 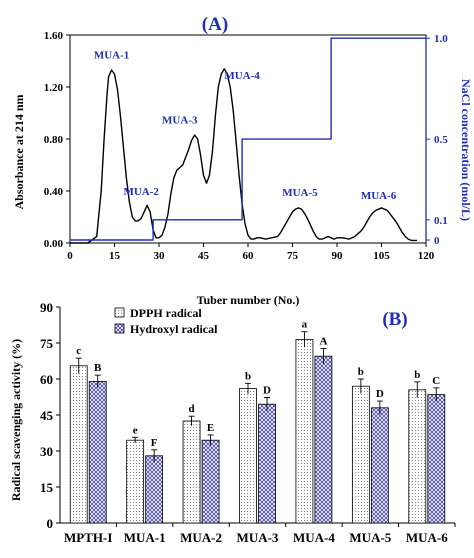 What do you see at coordinates (379, 196) in the screenshot?
I see `peak-label: MUA-6` at bounding box center [379, 196].